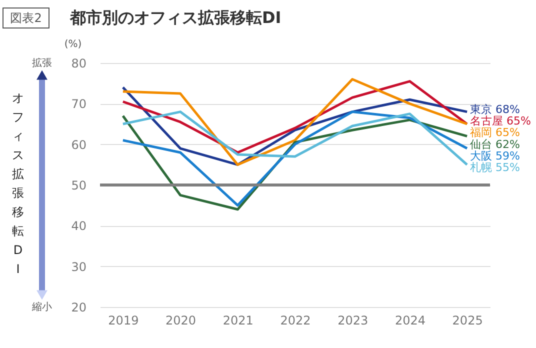  Describe the element at coordinates (26, 18) in the screenshot. I see `text: 図表2` at that location.